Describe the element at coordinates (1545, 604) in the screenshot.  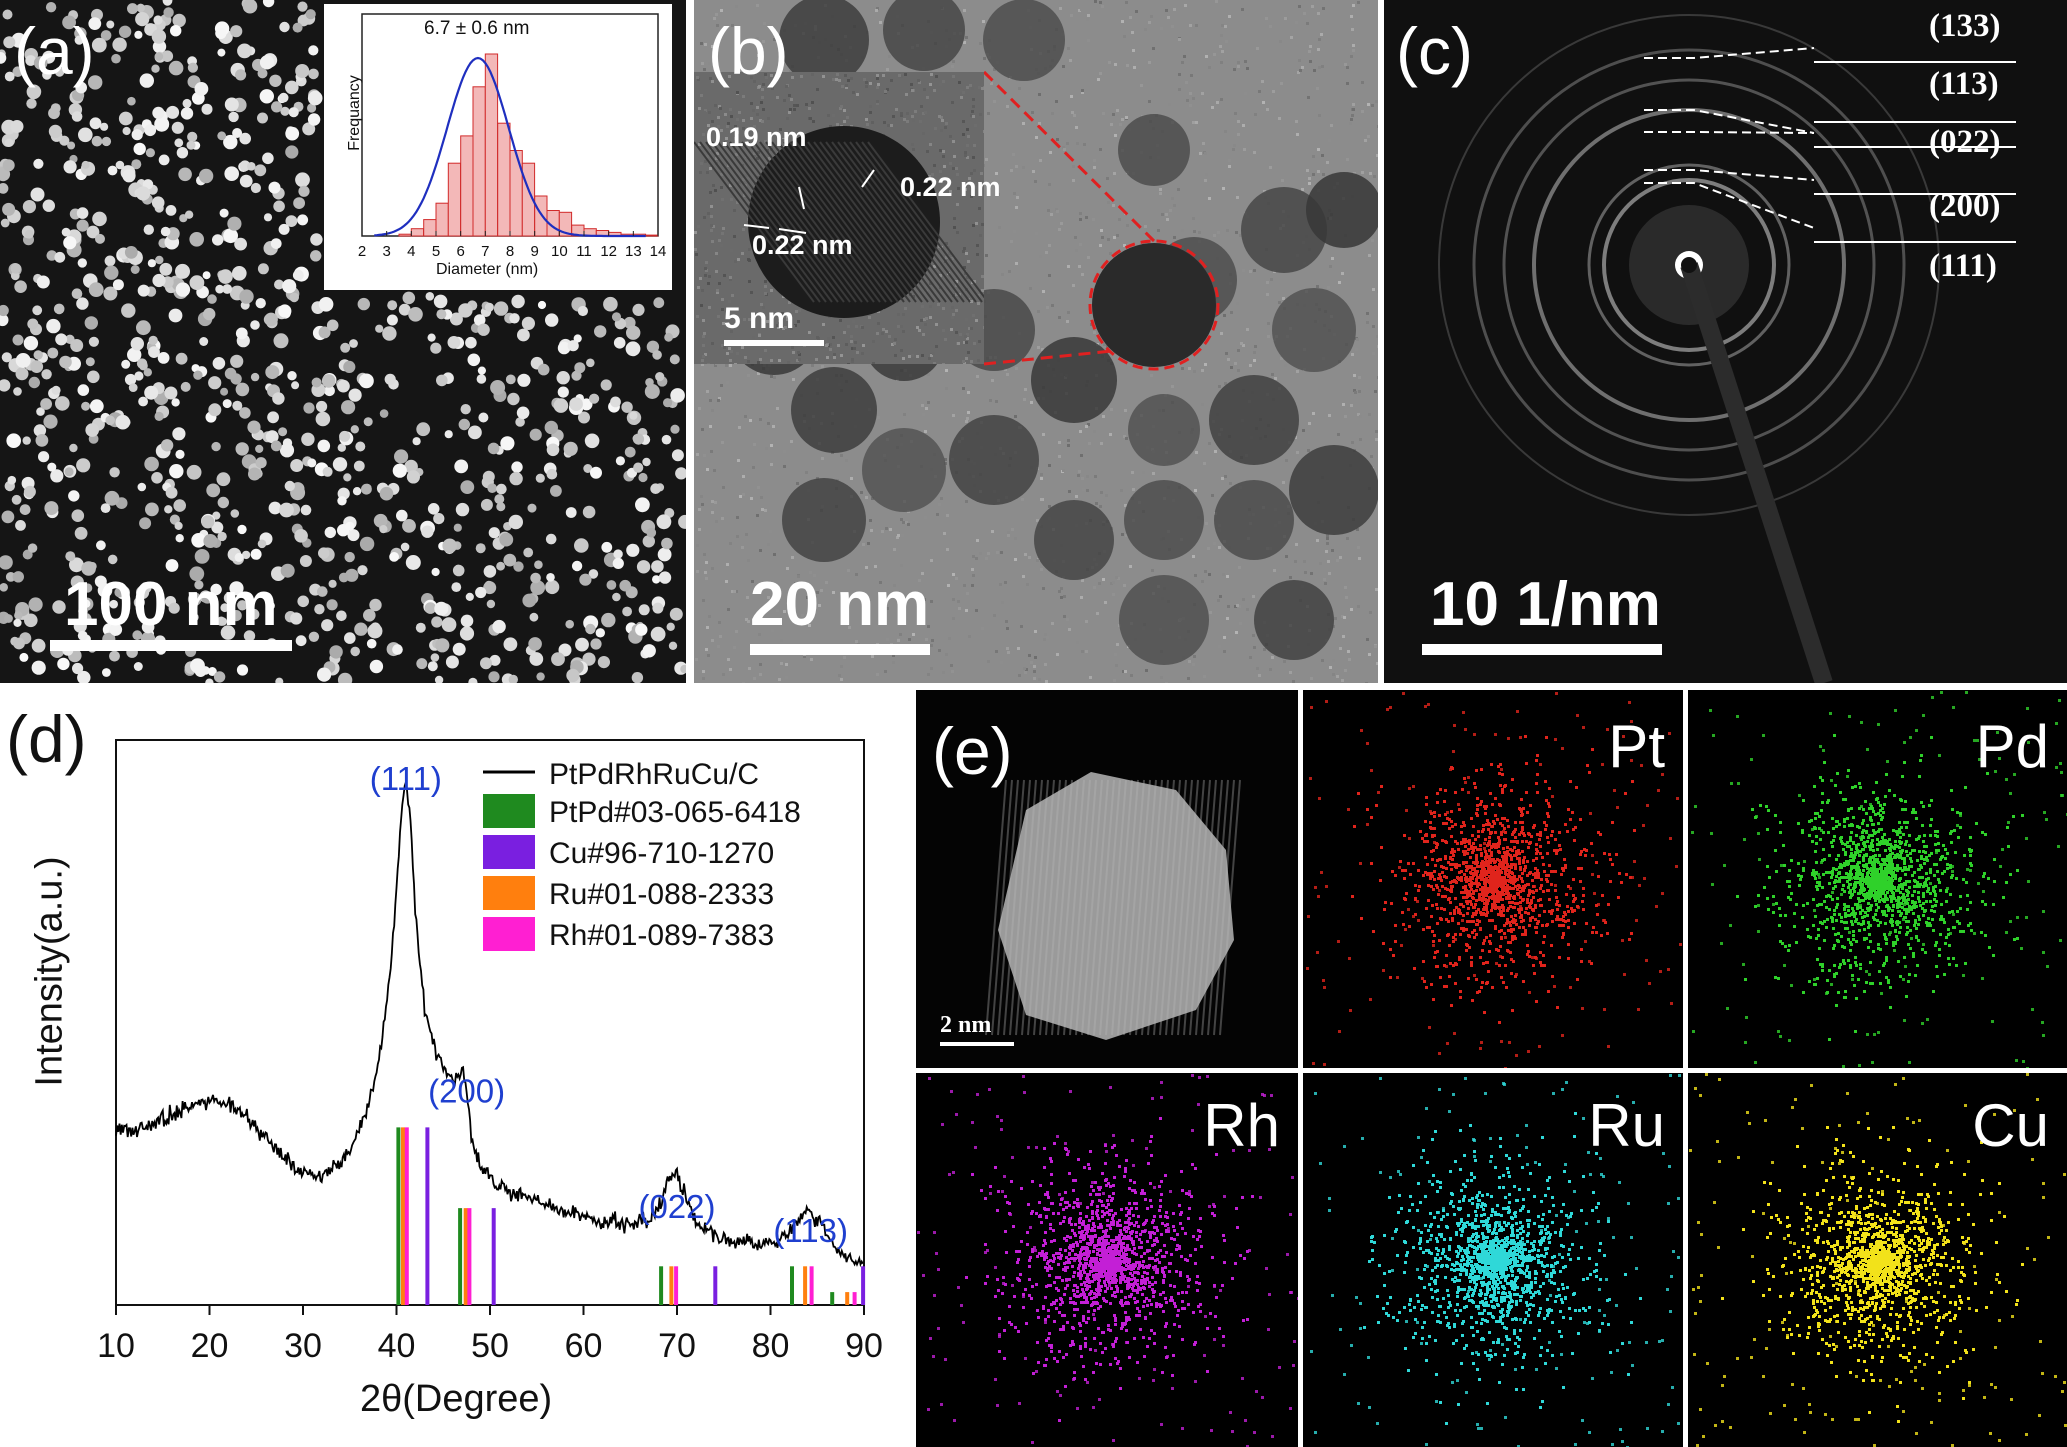
I see `panel-c-scale-label: 10 1/nm` at that location.